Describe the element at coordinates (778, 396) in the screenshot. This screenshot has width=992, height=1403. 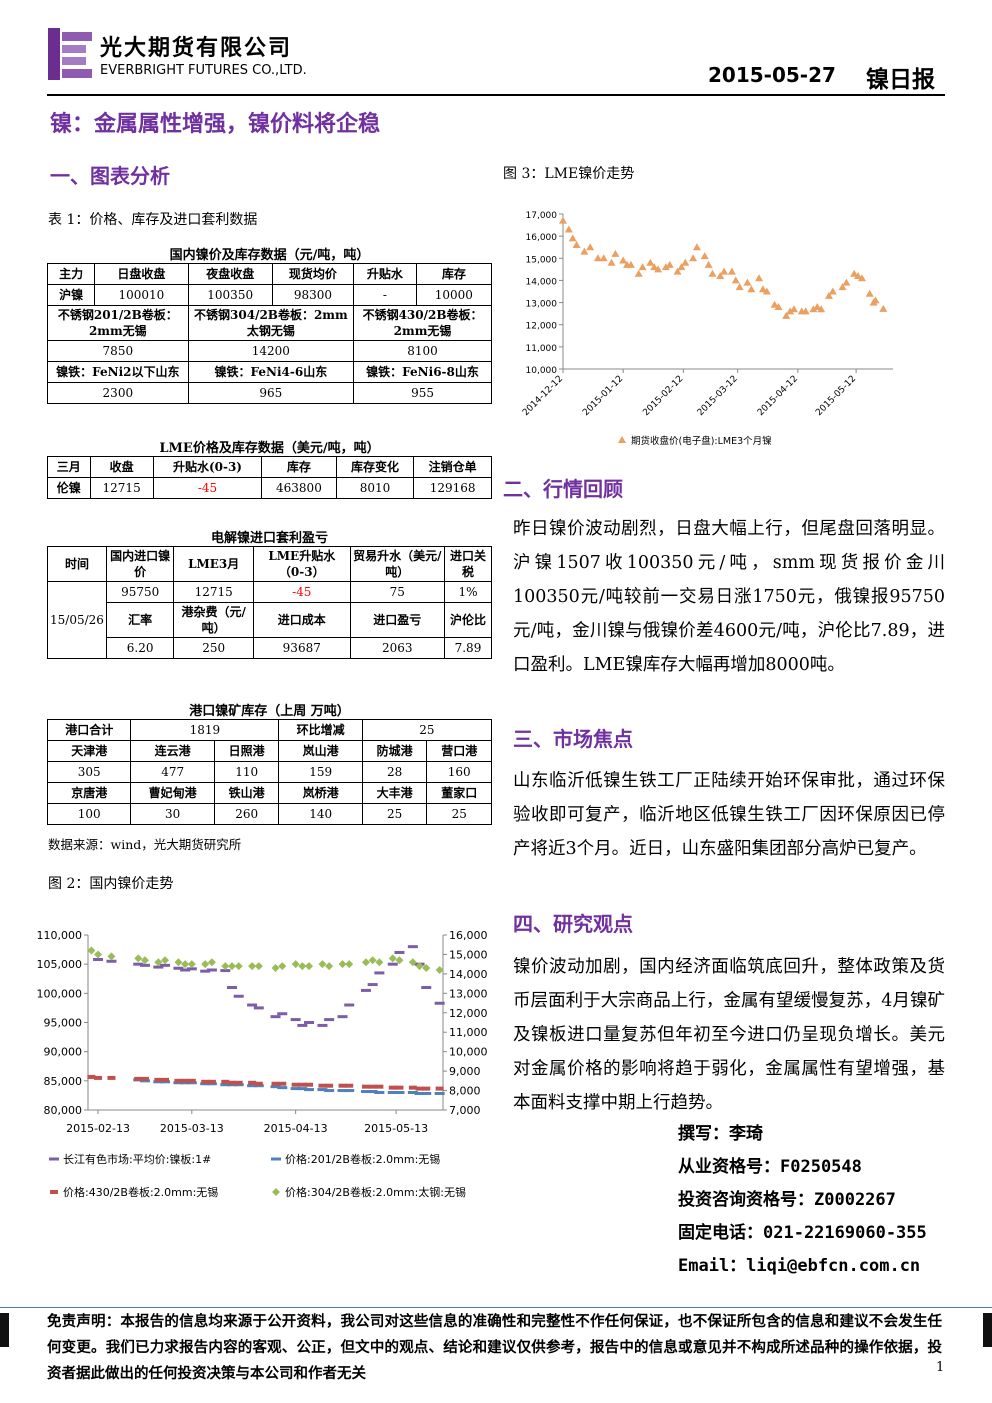
I see `x-tick-label: 2015-04-12` at that location.